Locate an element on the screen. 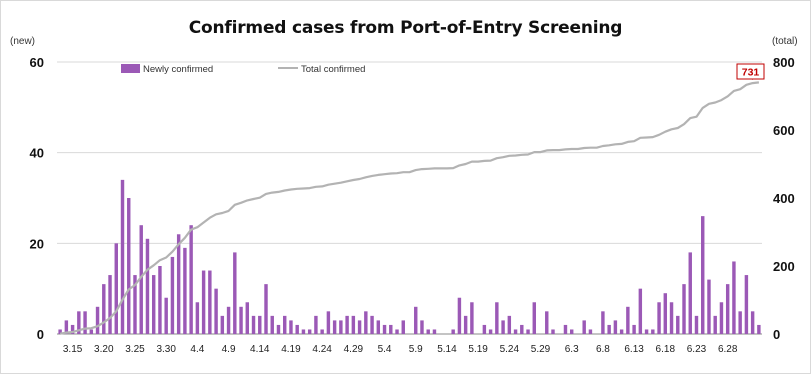  x-tick-label: 6.18 is located at coordinates (666, 349).